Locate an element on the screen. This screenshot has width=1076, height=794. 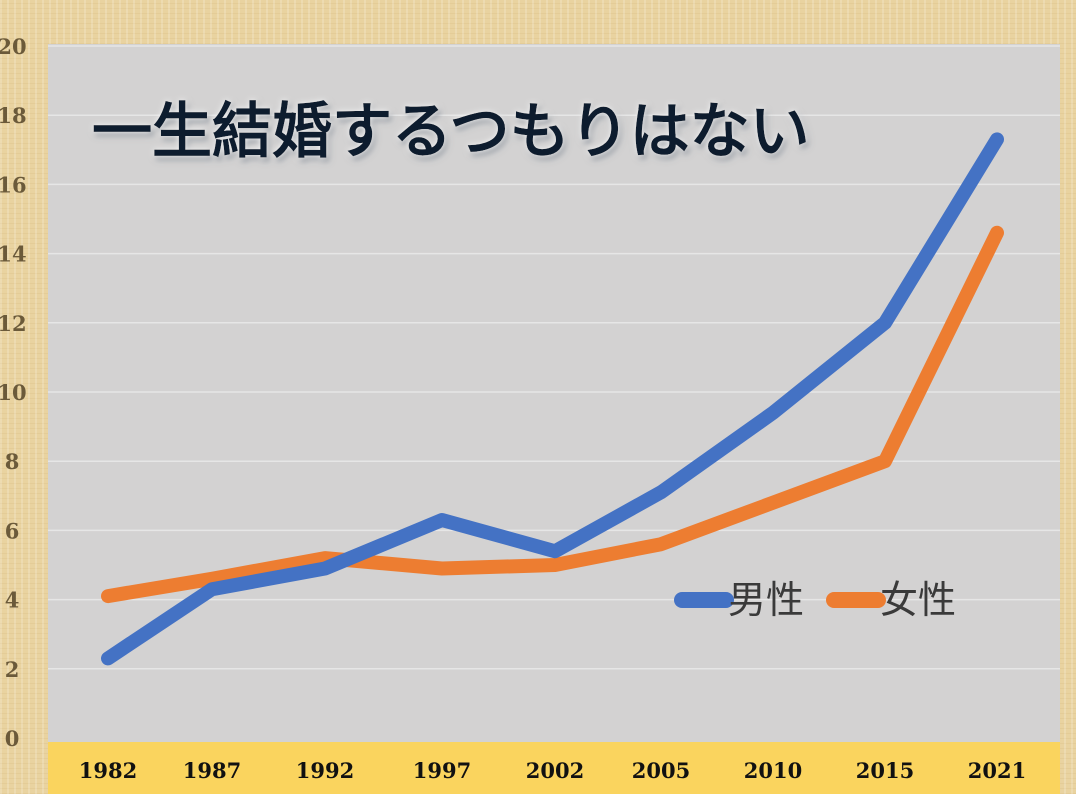
y-tick-label: 16 is located at coordinates (13, 184).